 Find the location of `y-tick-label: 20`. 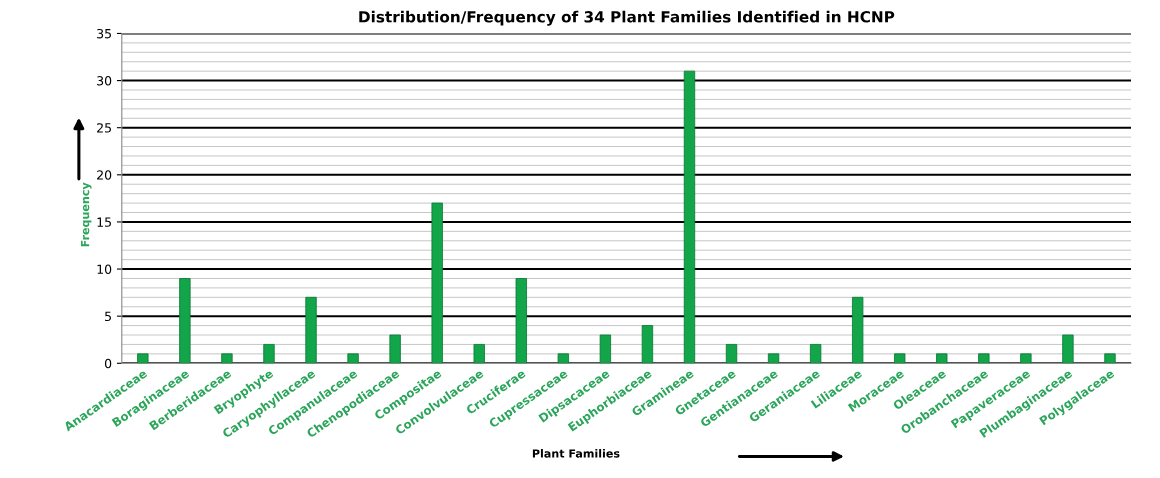

y-tick-label: 20 is located at coordinates (104, 175).